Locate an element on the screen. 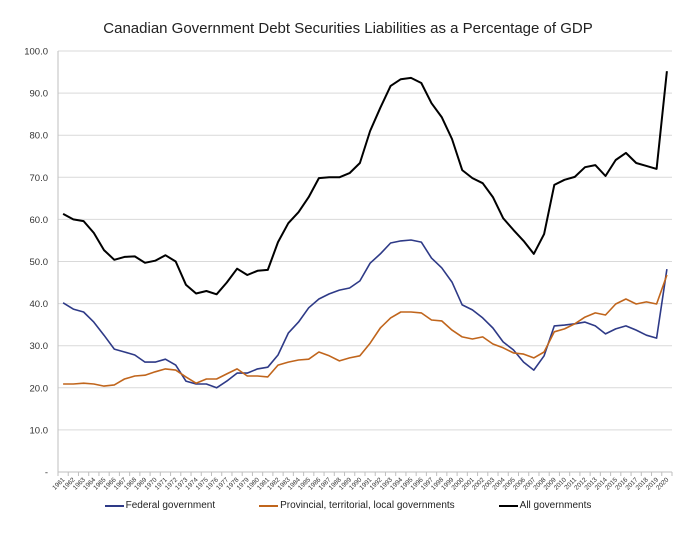 This screenshot has height=538, width=696. y-tick-label: 40.0 is located at coordinates (39, 304).